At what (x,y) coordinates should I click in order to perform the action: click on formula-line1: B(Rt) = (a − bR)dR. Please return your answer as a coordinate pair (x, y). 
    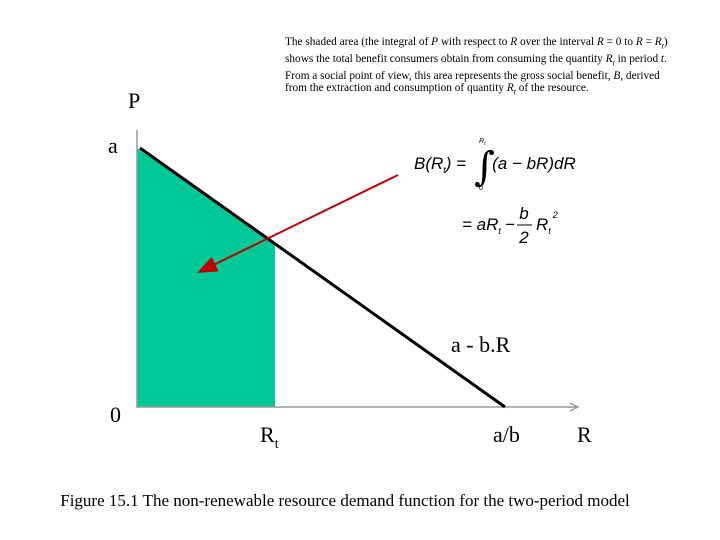
    Looking at the image, I should click on (495, 164).